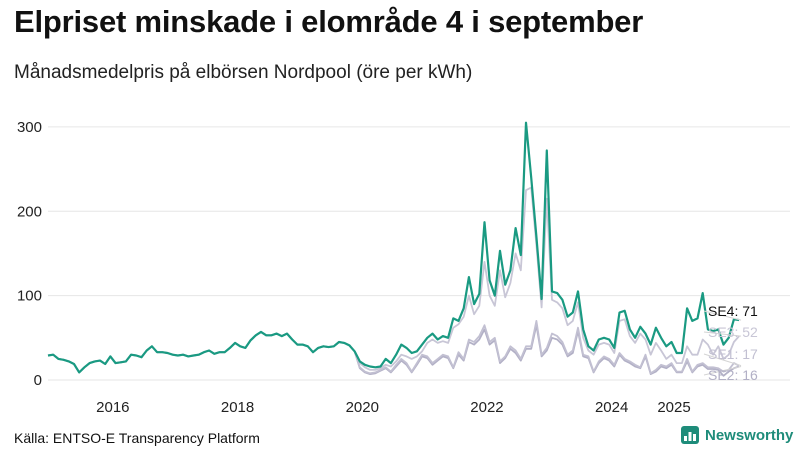  What do you see at coordinates (112, 407) in the screenshot?
I see `x-tick-label-2016: 2016` at bounding box center [112, 407].